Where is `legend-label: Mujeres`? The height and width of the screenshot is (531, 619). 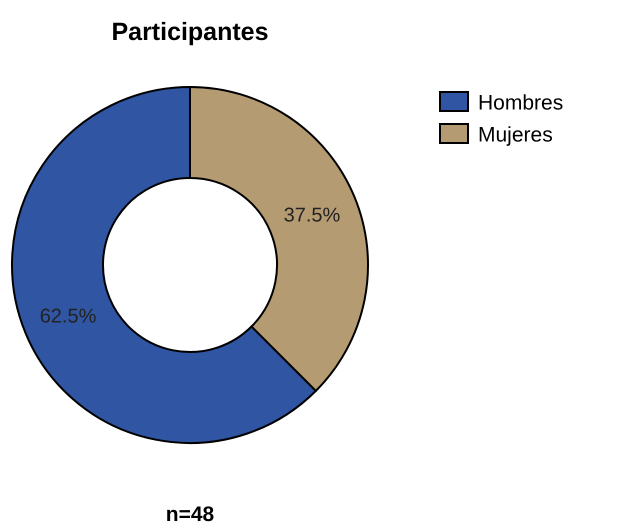 legend-label: Mujeres is located at coordinates (515, 134).